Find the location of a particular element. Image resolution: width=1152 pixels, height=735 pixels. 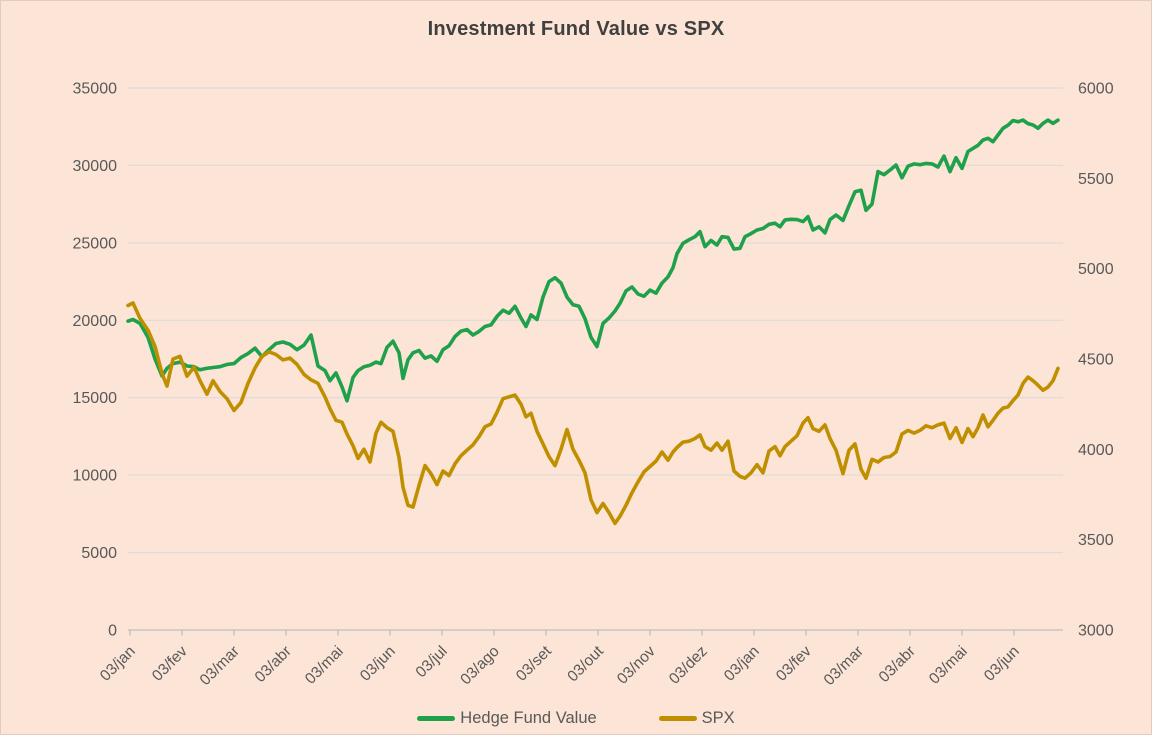

y-axis-label-left: 10000 is located at coordinates (95, 476).